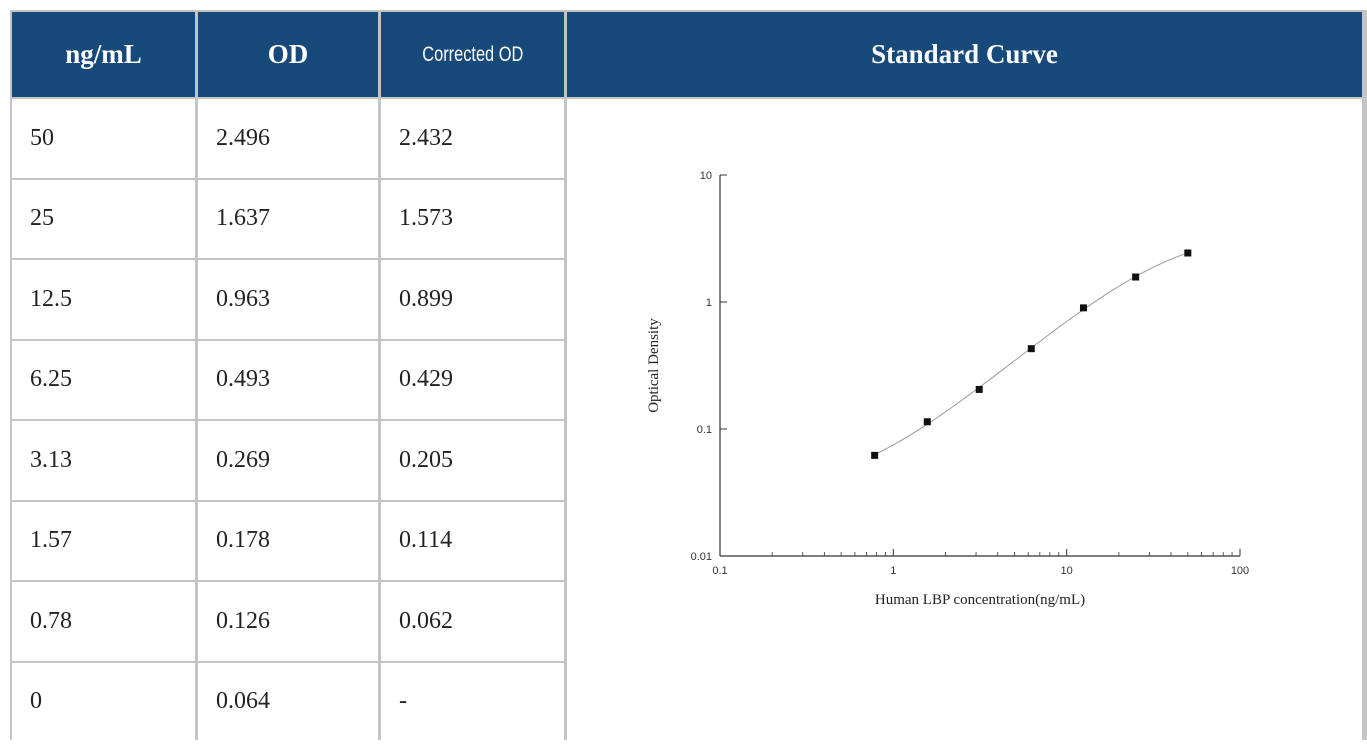  Describe the element at coordinates (980, 600) in the screenshot. I see `x-axis-label: Human LBP concentration(ng/mL)` at that location.